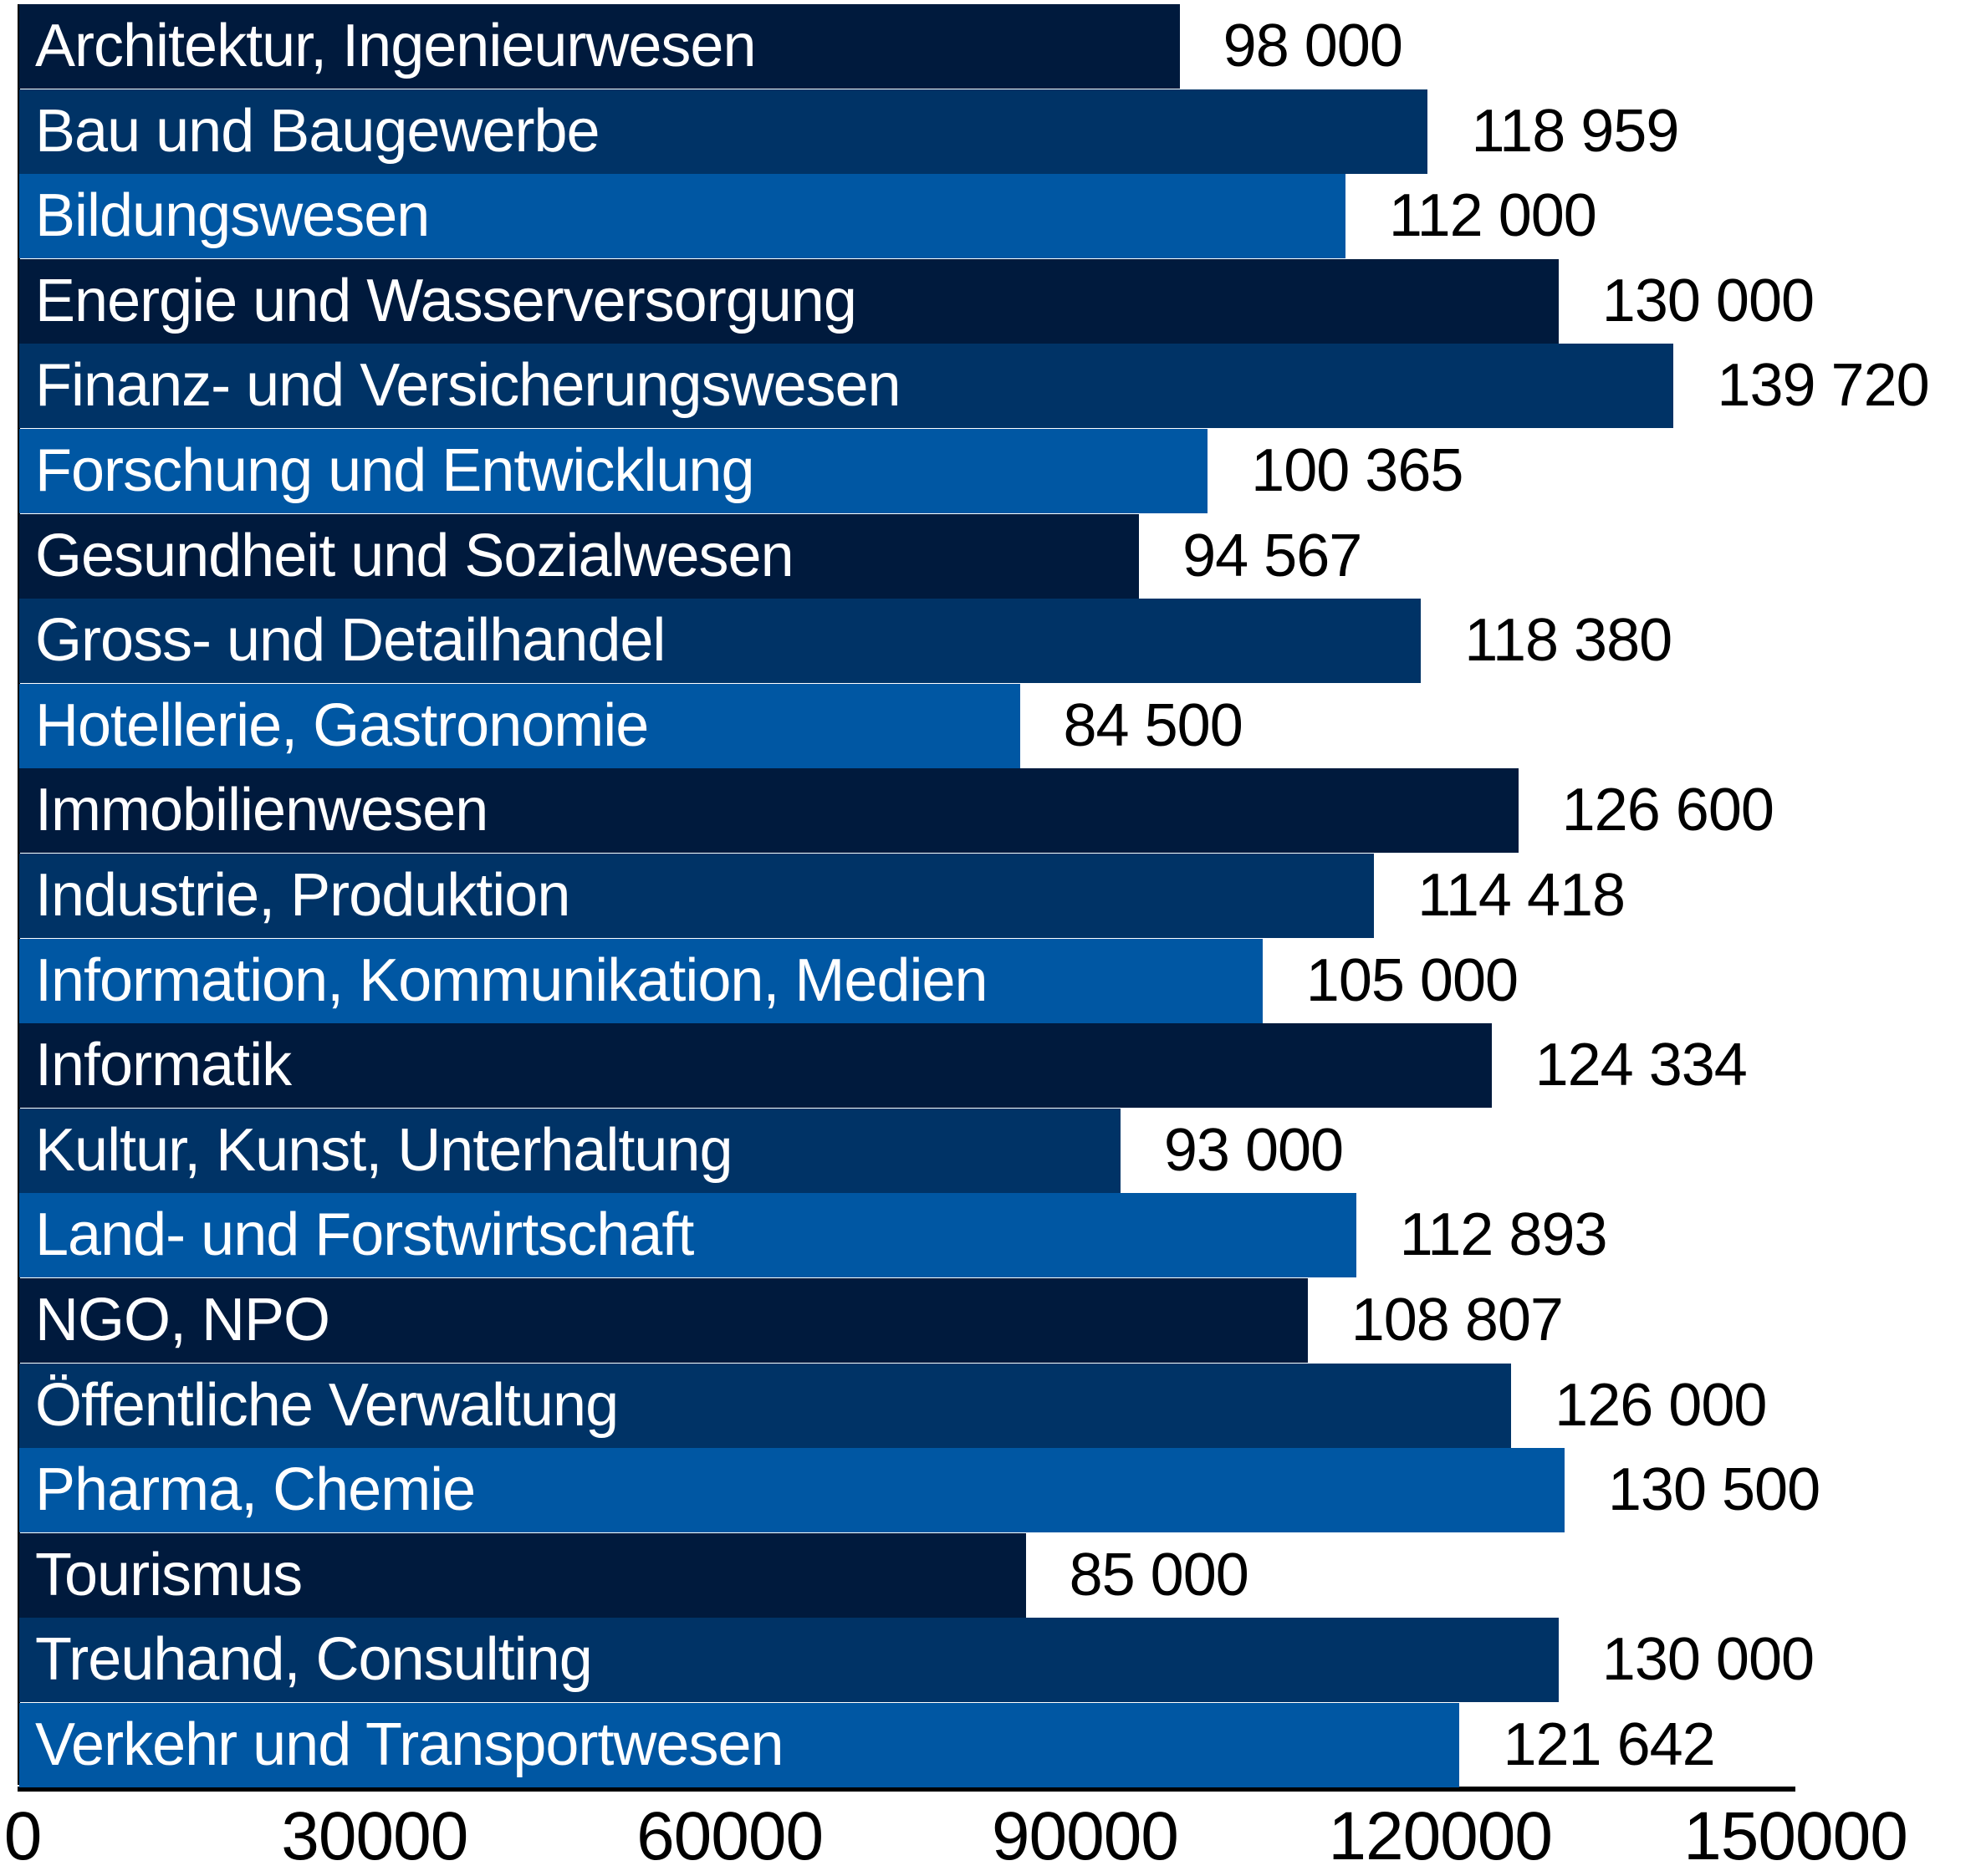 Image resolution: width=1976 pixels, height=1876 pixels. I want to click on category-label: Land- und Forstwirtschaft, so click(364, 1235).